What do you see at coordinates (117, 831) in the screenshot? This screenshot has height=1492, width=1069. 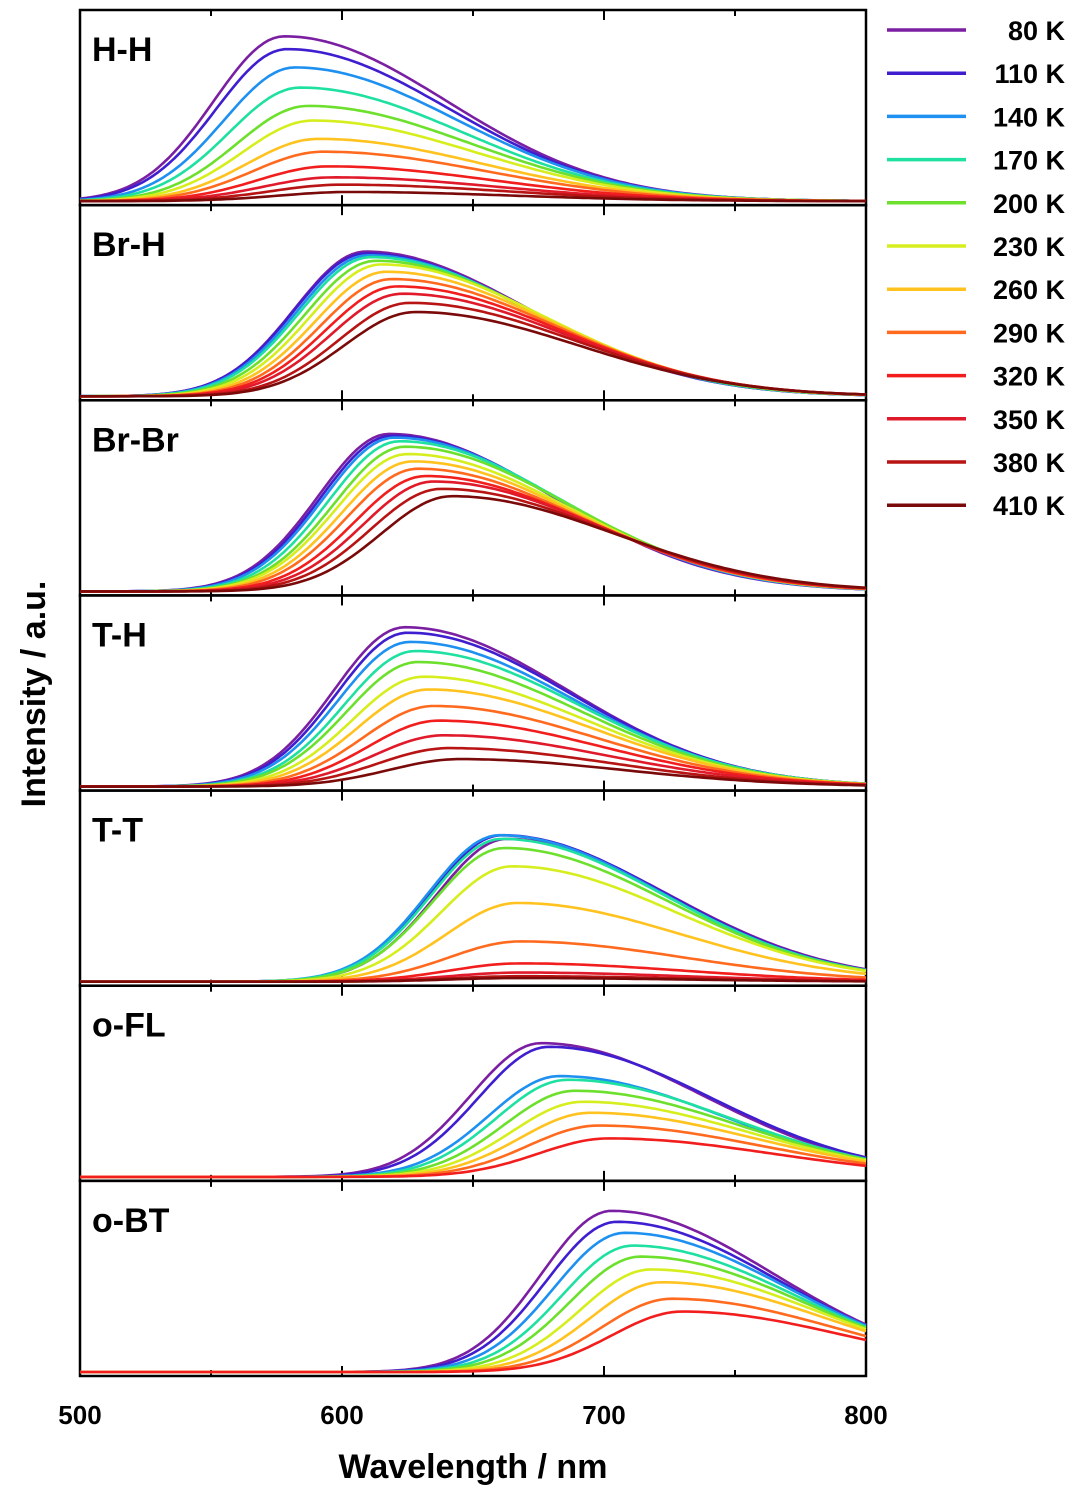 I see `panel-label: T-T` at bounding box center [117, 831].